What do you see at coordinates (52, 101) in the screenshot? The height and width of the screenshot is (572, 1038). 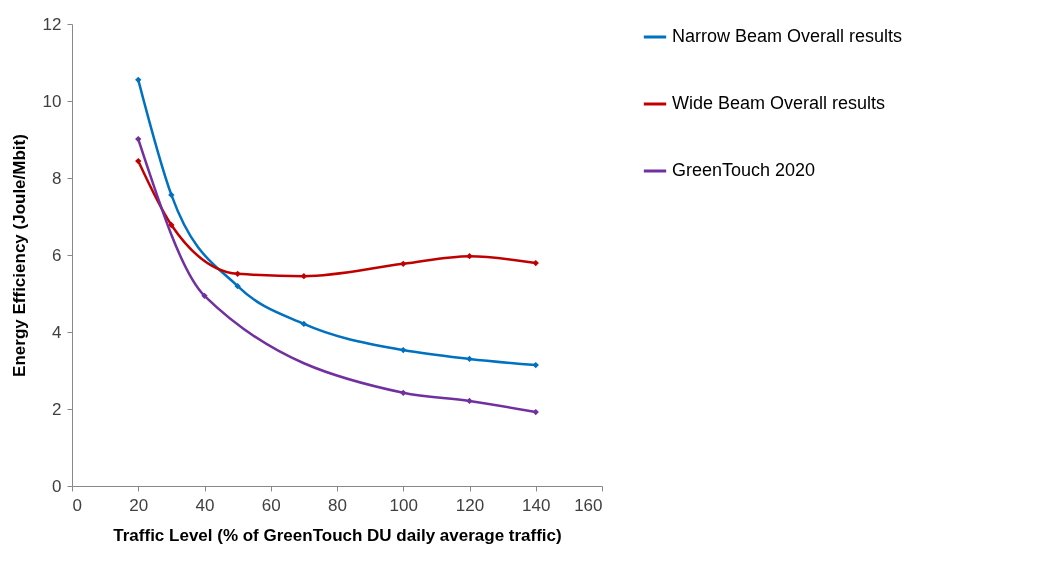 I see `y-tick-label: 10` at bounding box center [52, 101].